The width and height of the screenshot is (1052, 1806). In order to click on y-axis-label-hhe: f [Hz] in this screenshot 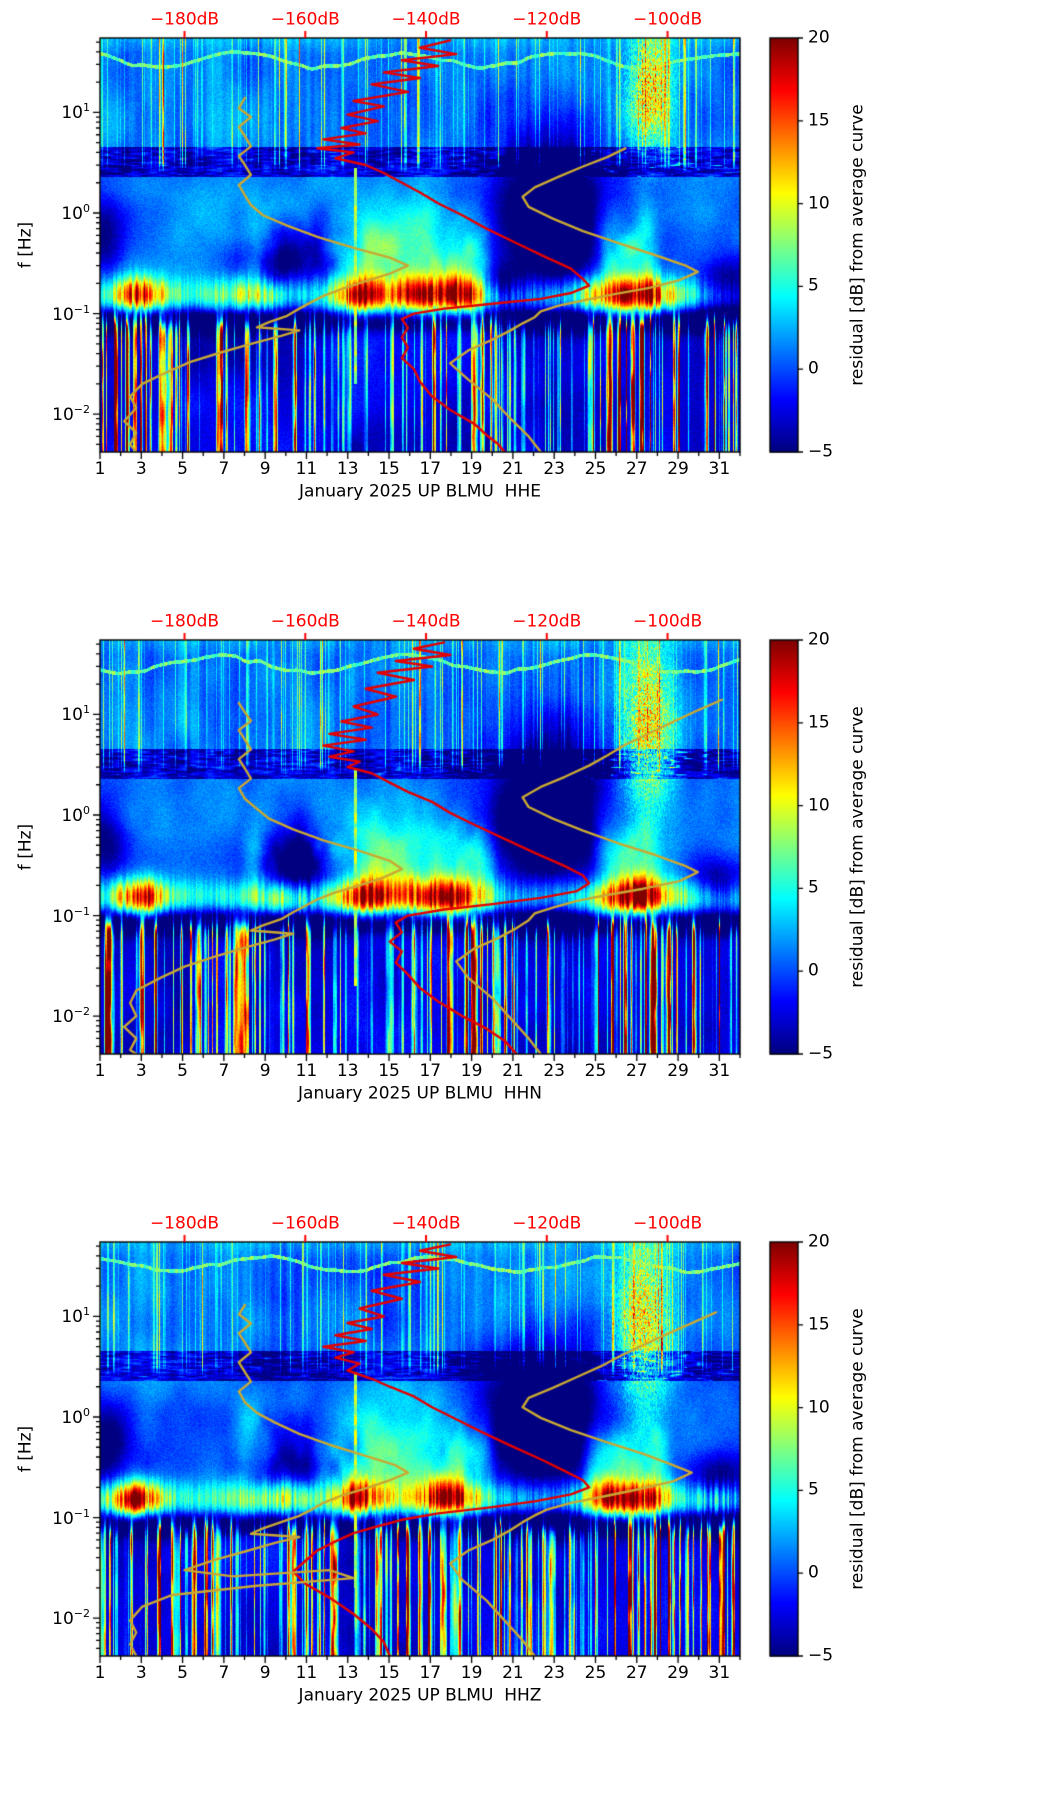, I will do `click(25, 245)`.